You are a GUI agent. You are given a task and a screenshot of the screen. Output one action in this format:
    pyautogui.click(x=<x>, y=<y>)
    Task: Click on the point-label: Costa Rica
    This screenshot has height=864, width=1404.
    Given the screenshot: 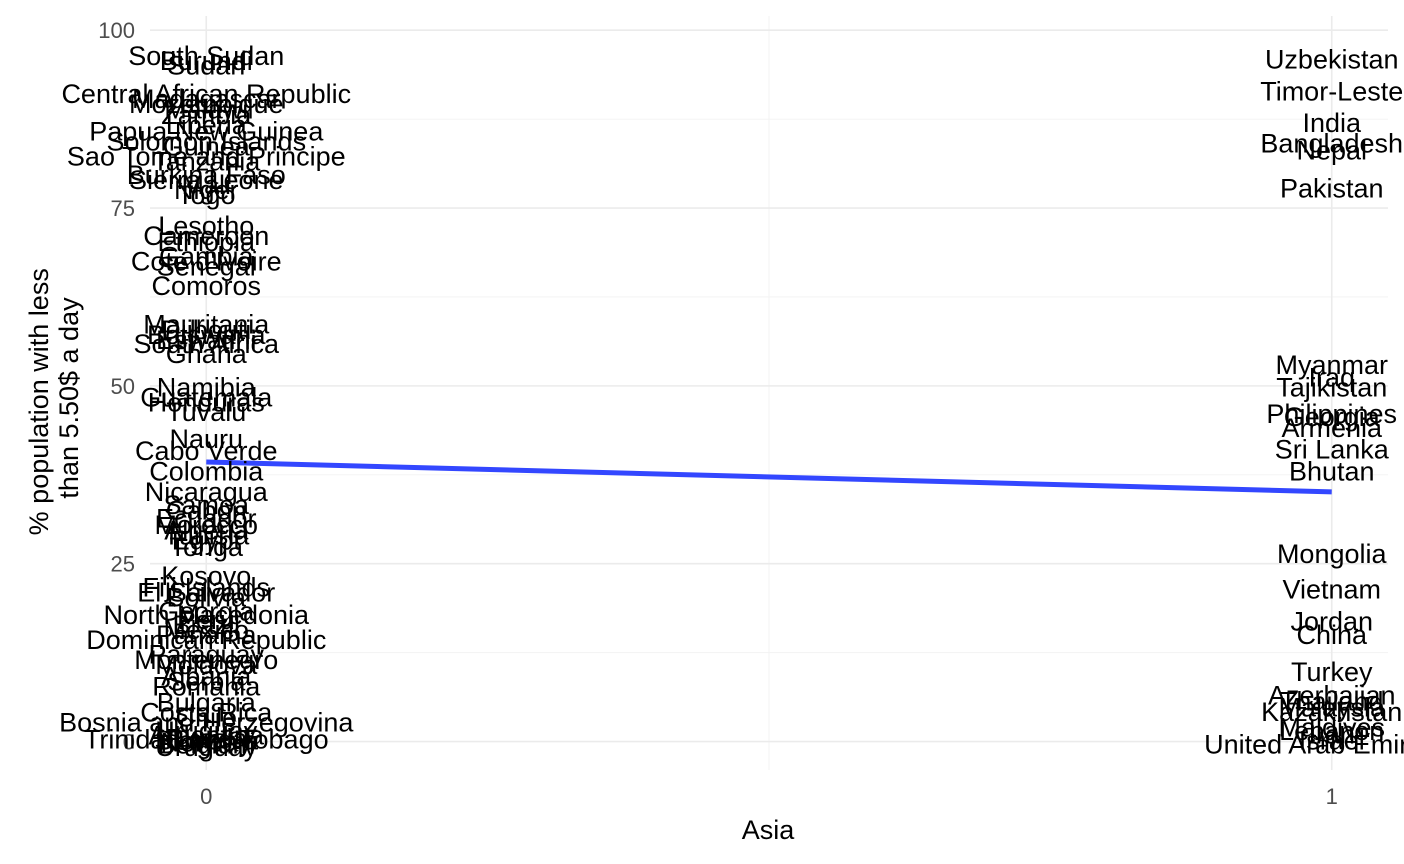 What is the action you would take?
    pyautogui.click(x=206, y=713)
    